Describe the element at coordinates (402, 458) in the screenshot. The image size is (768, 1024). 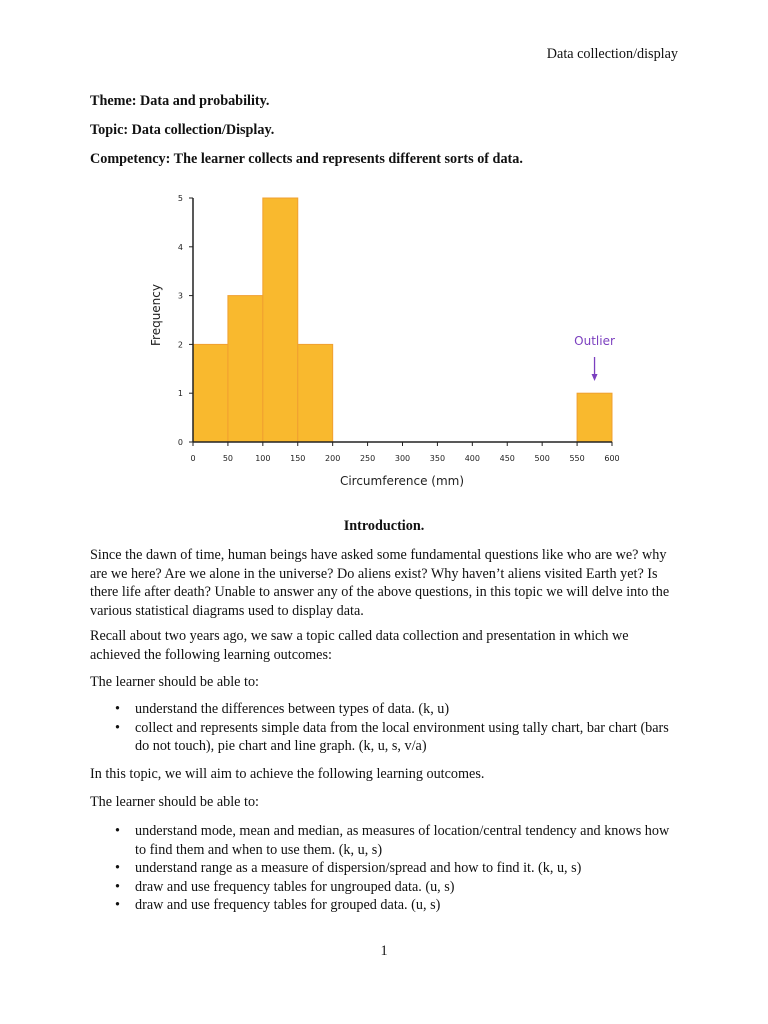
I see `x-tick-label: 300` at that location.